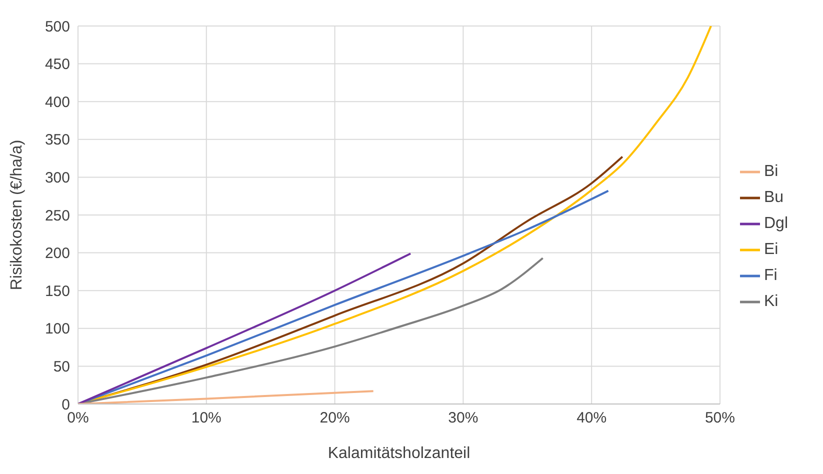  What do you see at coordinates (776, 223) in the screenshot?
I see `legend-label: Dgl` at bounding box center [776, 223].